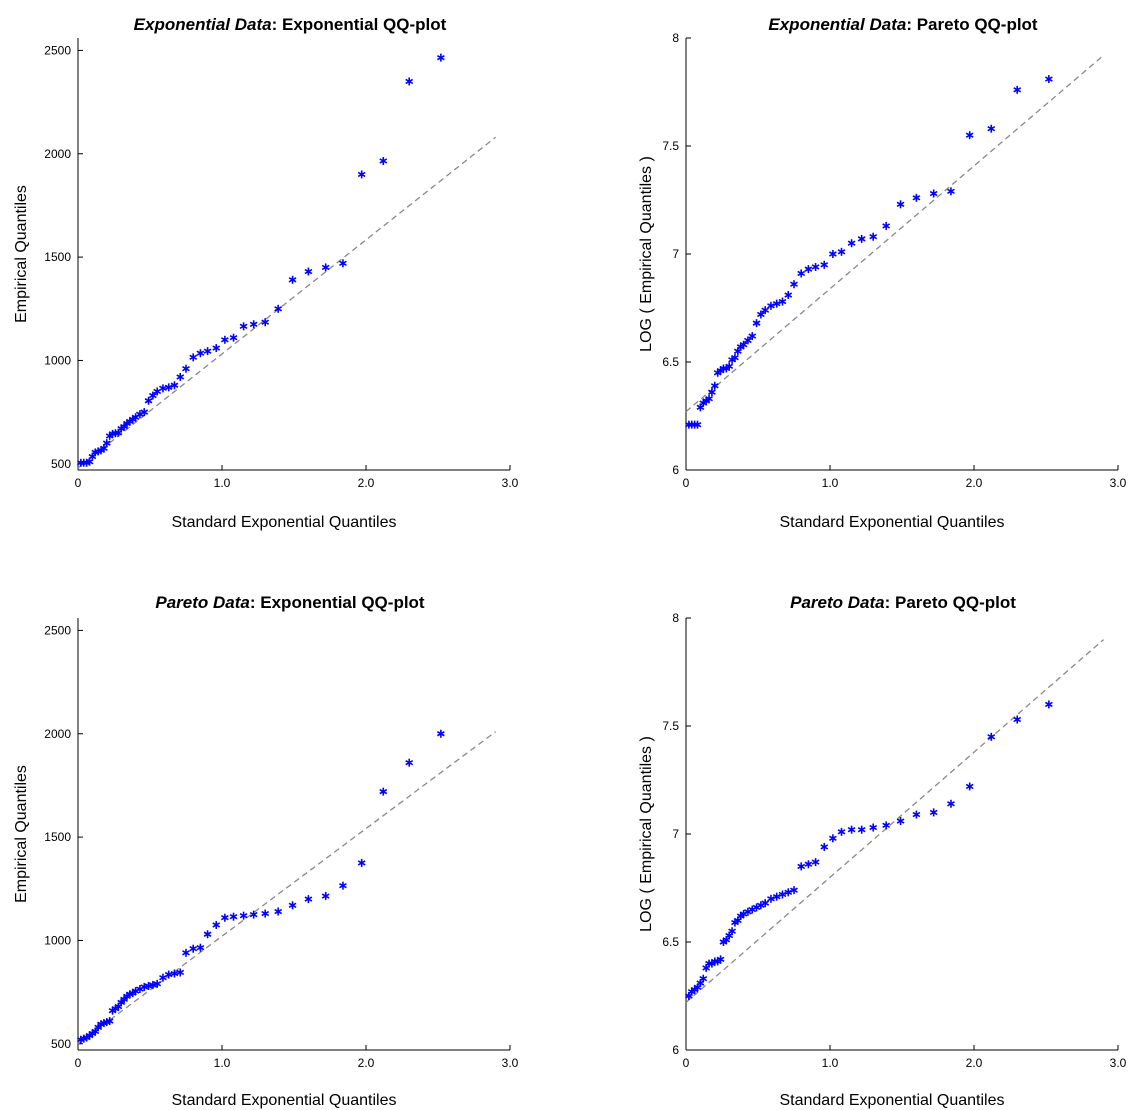 This screenshot has height=1110, width=1131. I want to click on y-tick-label: 8, so click(675, 38).